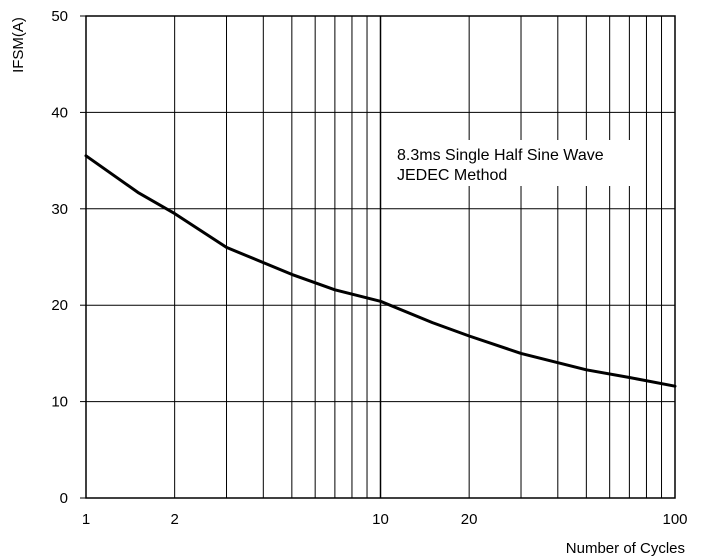  Describe the element at coordinates (59, 112) in the screenshot. I see `y-tick-label-40: 40` at that location.